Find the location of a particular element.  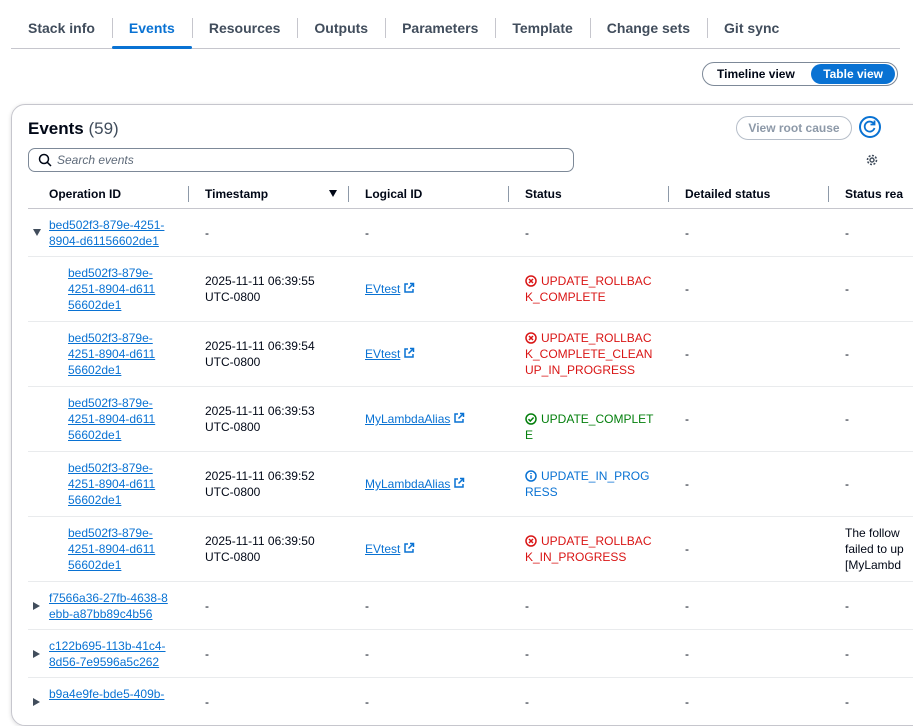

status-text: - is located at coordinates (527, 653).